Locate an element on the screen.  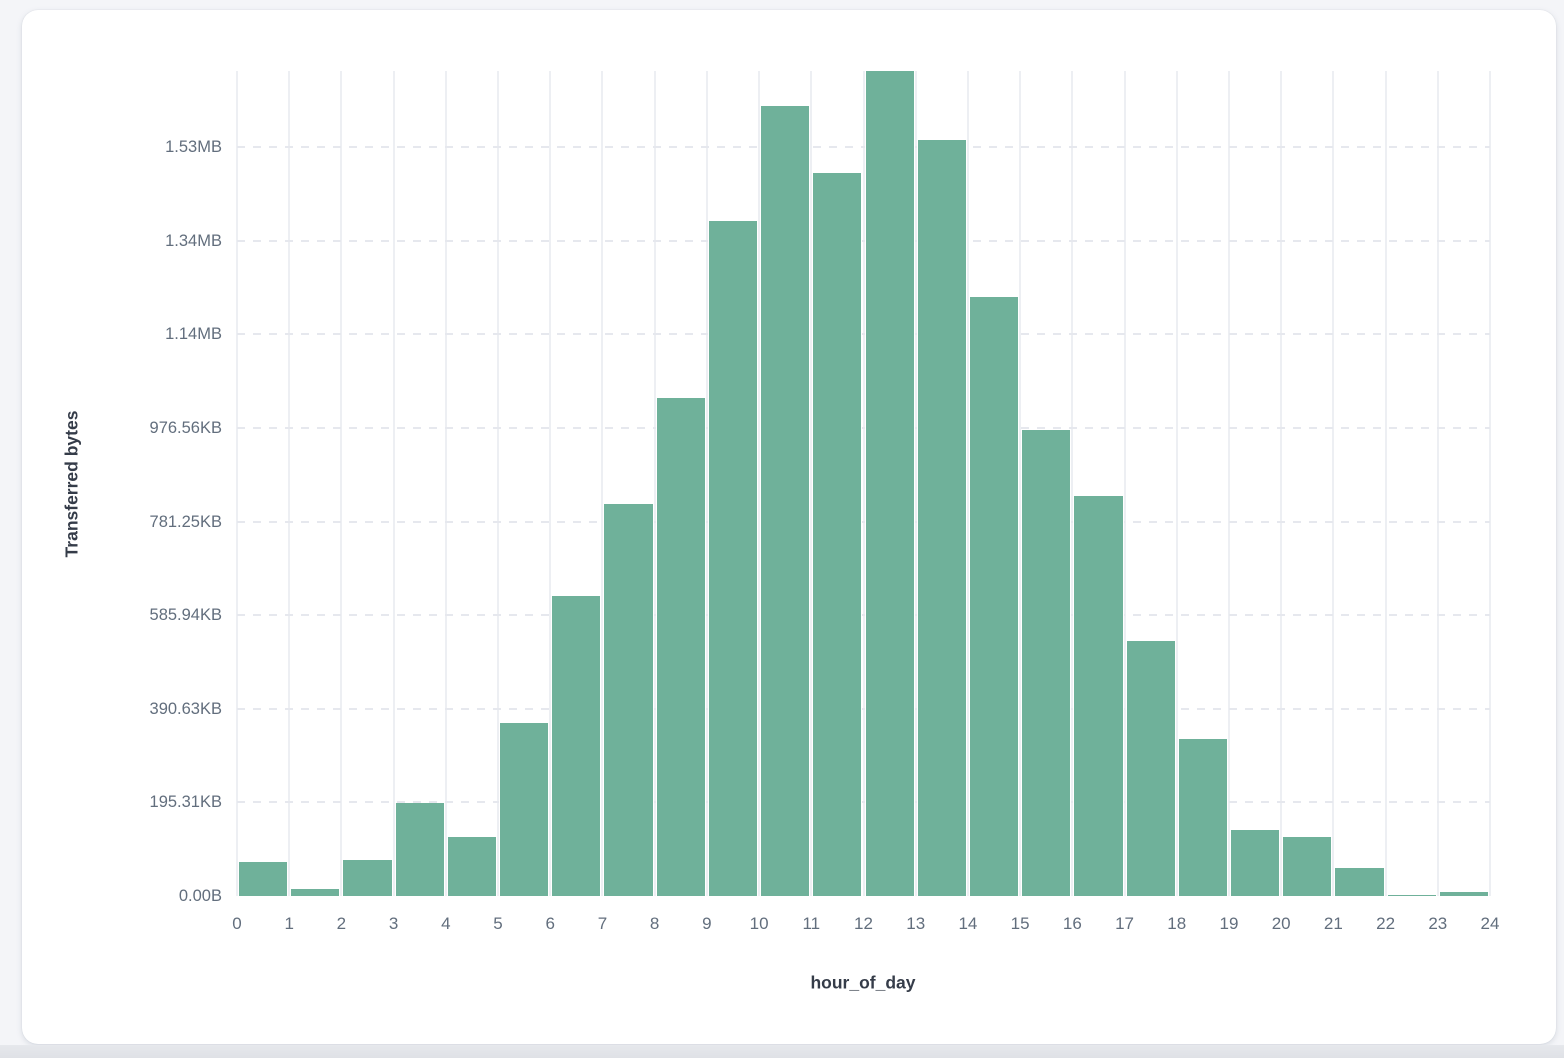
x-tick-label: 3 is located at coordinates (393, 923).